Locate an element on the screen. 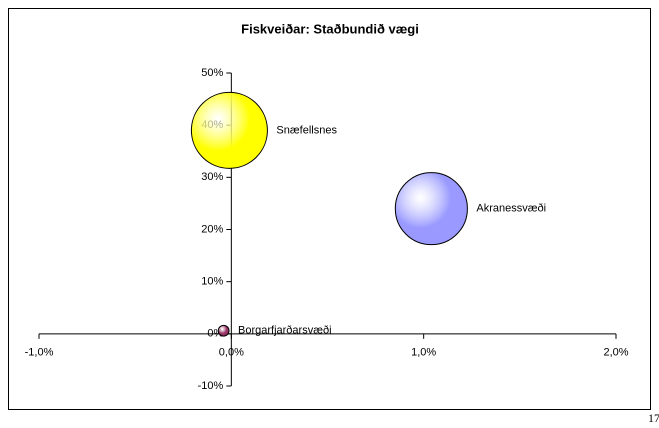  x-tick-label: 0,0% is located at coordinates (231, 353).